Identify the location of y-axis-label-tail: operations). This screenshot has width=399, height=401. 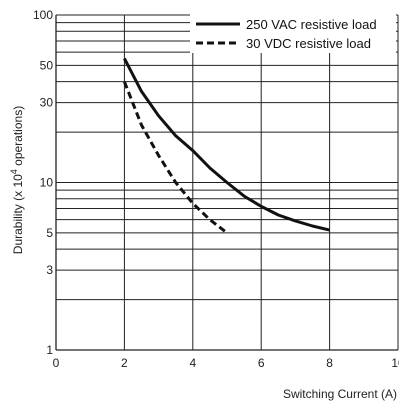
(18, 137).